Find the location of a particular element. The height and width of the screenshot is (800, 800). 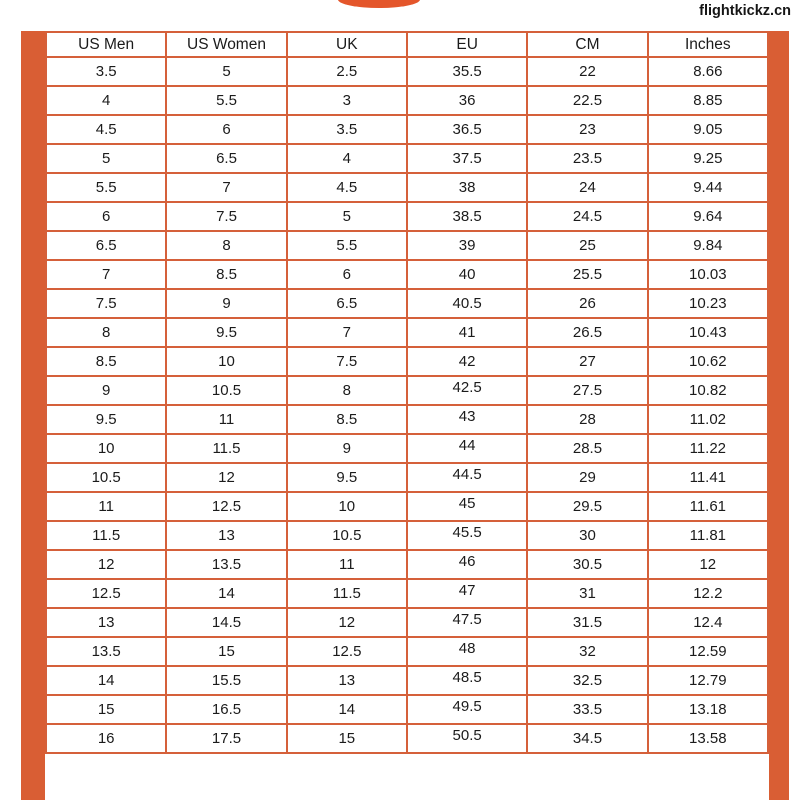

table-cell: 34.5 is located at coordinates (587, 738).